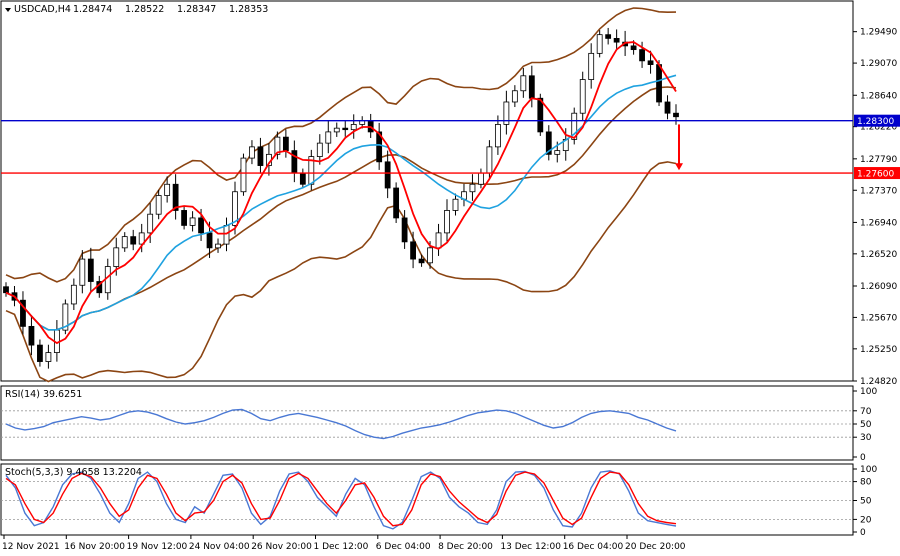 The height and width of the screenshot is (556, 900). I want to click on price-tick-label: 1.25670, so click(878, 318).